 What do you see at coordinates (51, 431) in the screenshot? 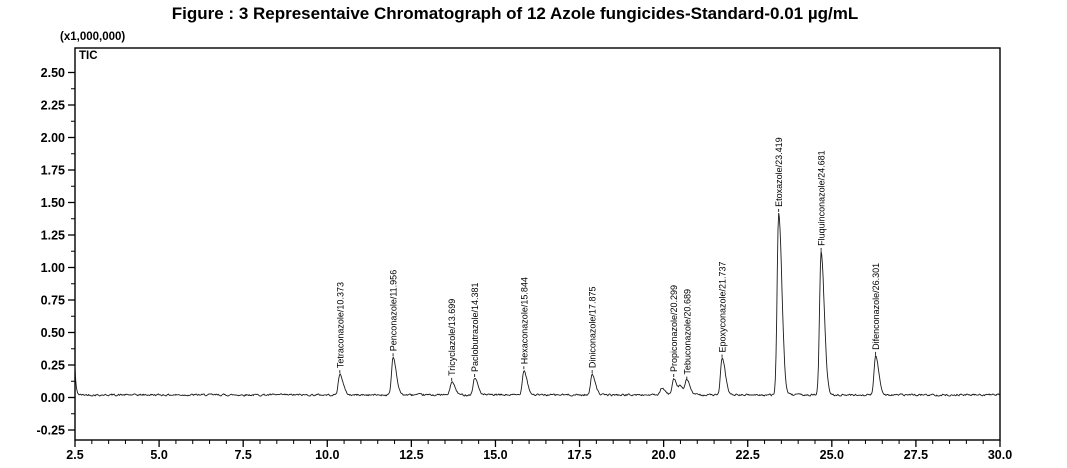
I see `y-axis-tick-label: -0.25` at bounding box center [51, 431].